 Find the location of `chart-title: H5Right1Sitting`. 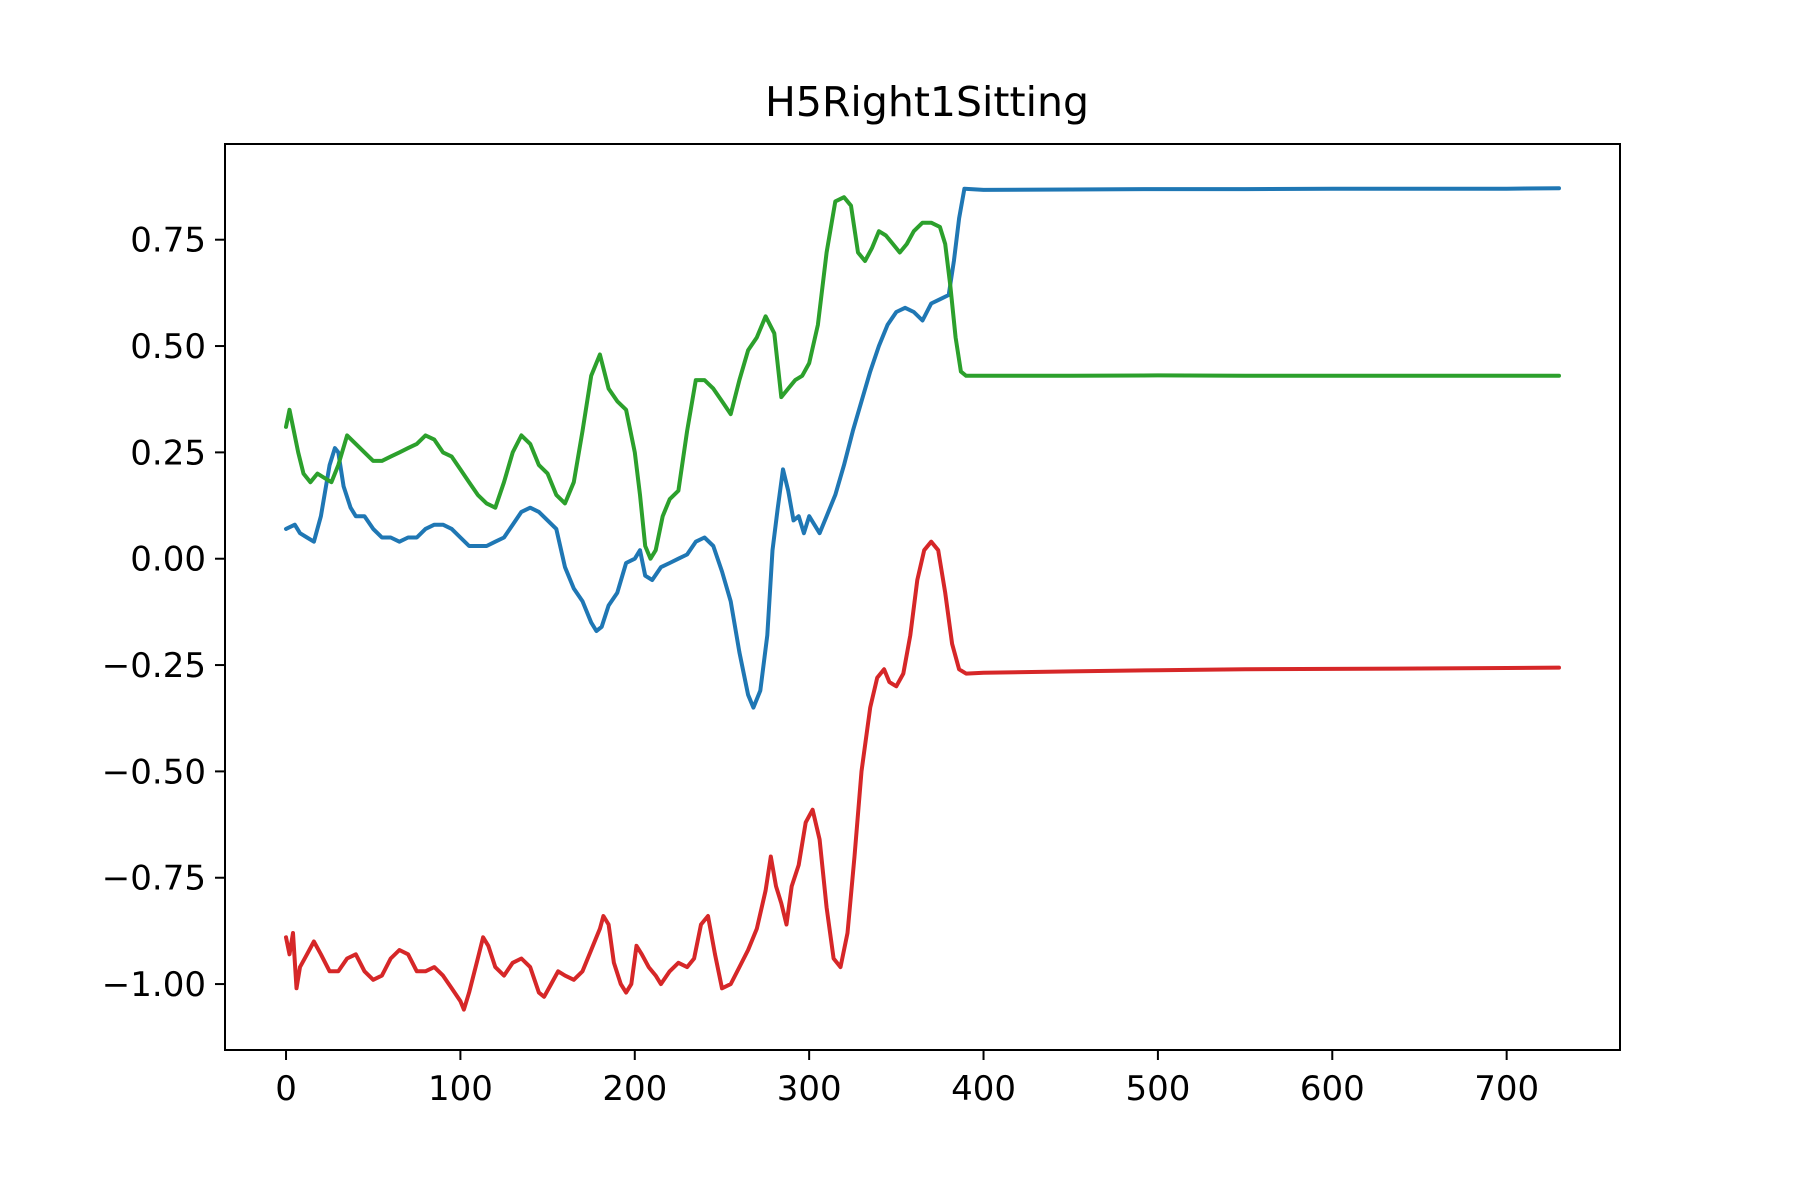

chart-title: H5Right1Sitting is located at coordinates (927, 102).